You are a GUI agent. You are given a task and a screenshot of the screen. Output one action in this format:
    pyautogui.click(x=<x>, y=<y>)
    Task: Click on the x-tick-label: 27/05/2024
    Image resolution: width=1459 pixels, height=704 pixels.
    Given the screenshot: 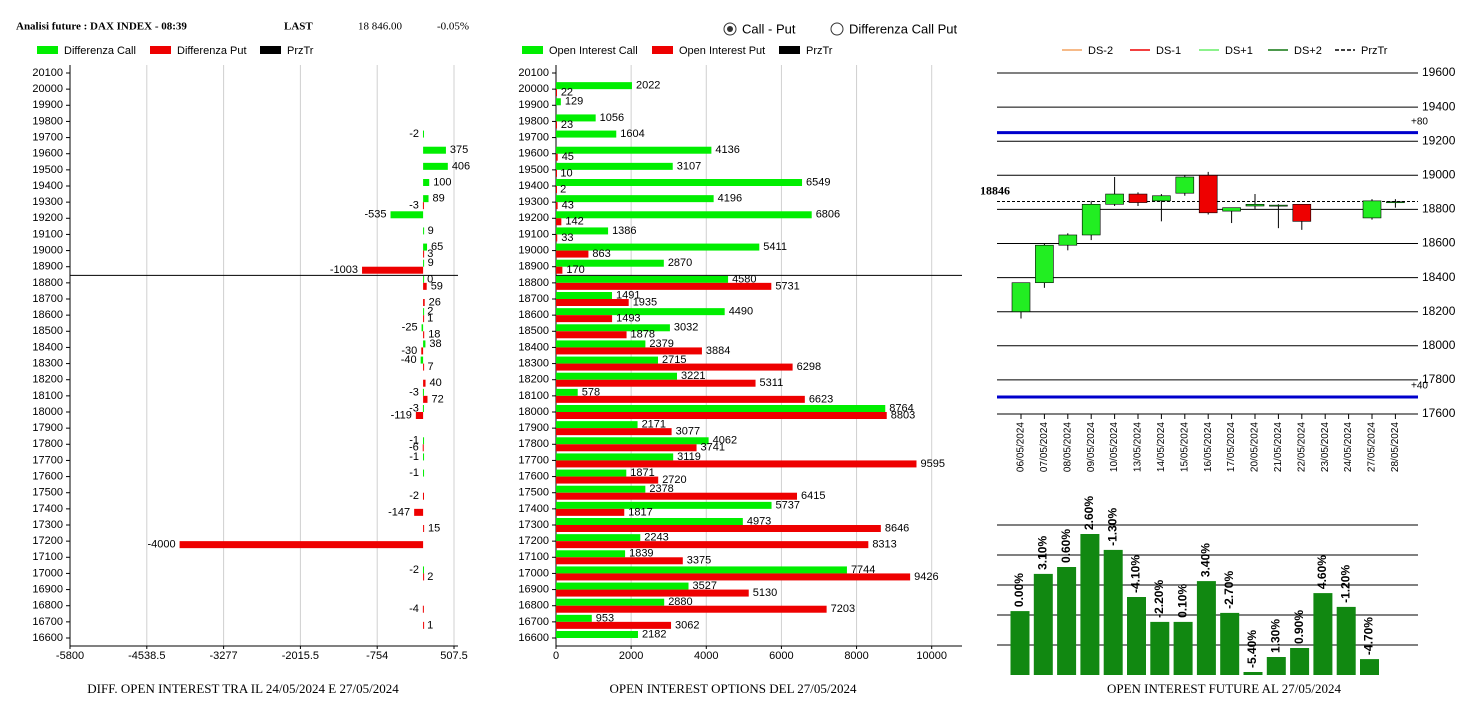 What is the action you would take?
    pyautogui.click(x=1372, y=447)
    